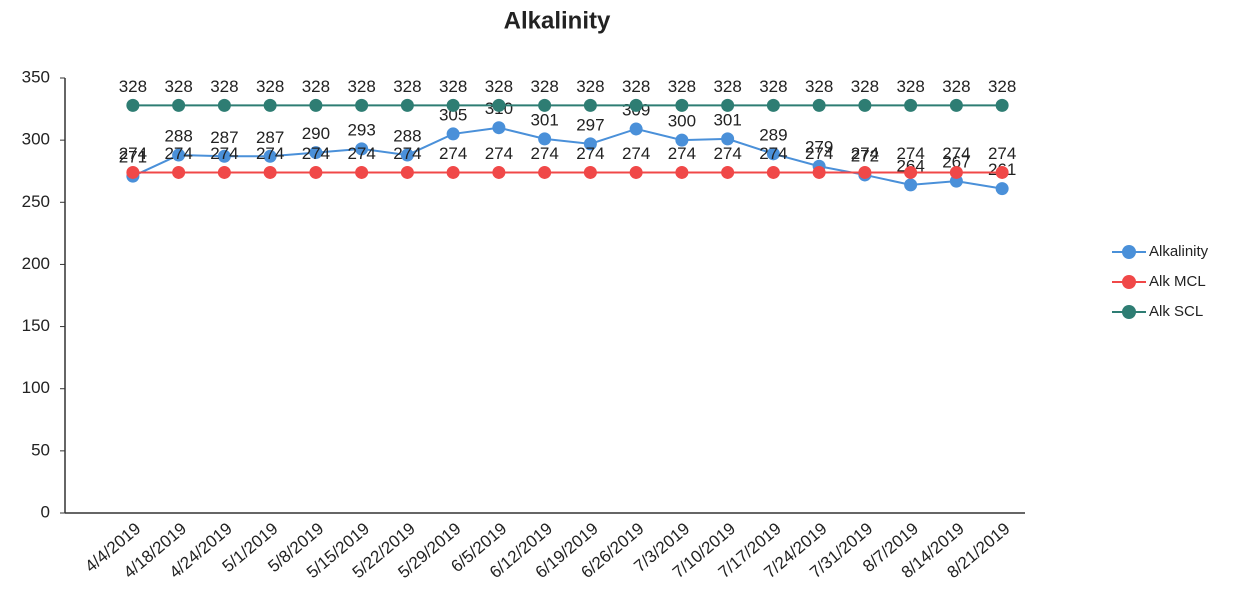  I want to click on y-tick-label: 0, so click(45, 511).